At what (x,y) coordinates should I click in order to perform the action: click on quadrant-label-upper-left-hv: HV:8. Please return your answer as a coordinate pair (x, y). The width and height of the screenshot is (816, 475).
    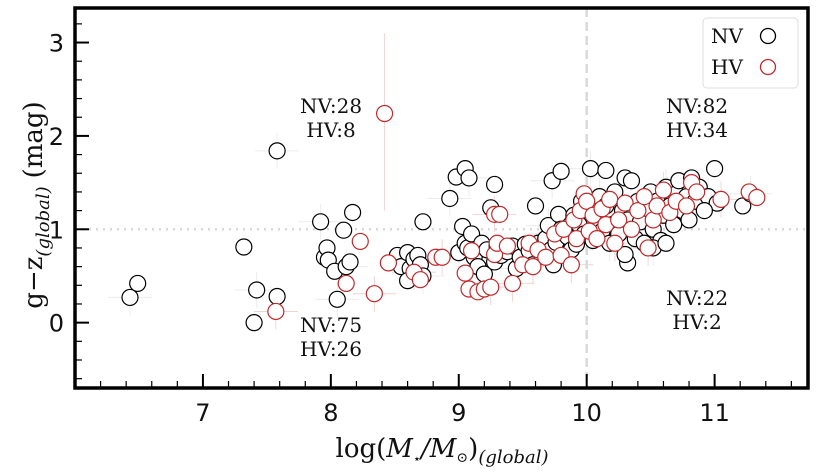
    Looking at the image, I should click on (330, 130).